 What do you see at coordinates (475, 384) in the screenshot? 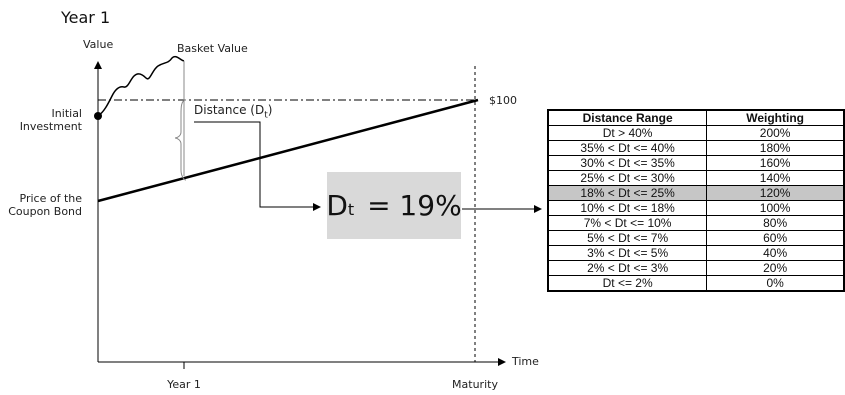
I see `x-tick-maturity: Maturity` at bounding box center [475, 384].